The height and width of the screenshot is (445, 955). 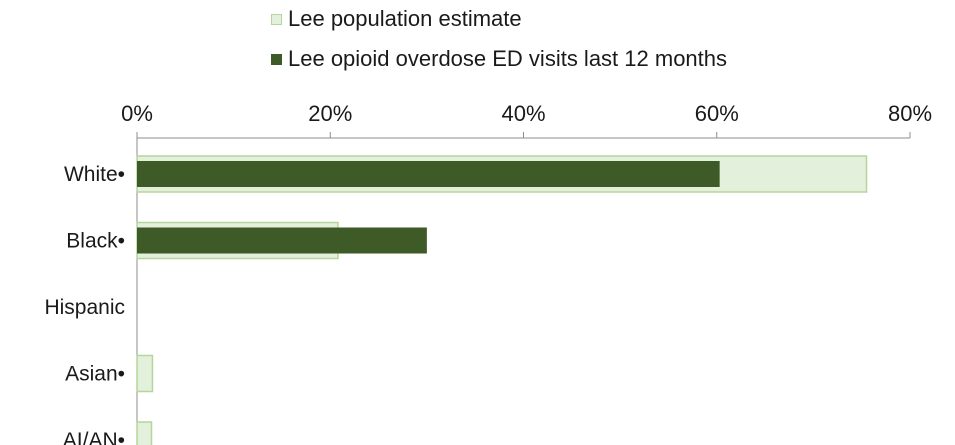 I want to click on x-tick-label: 0%, so click(x=137, y=113).